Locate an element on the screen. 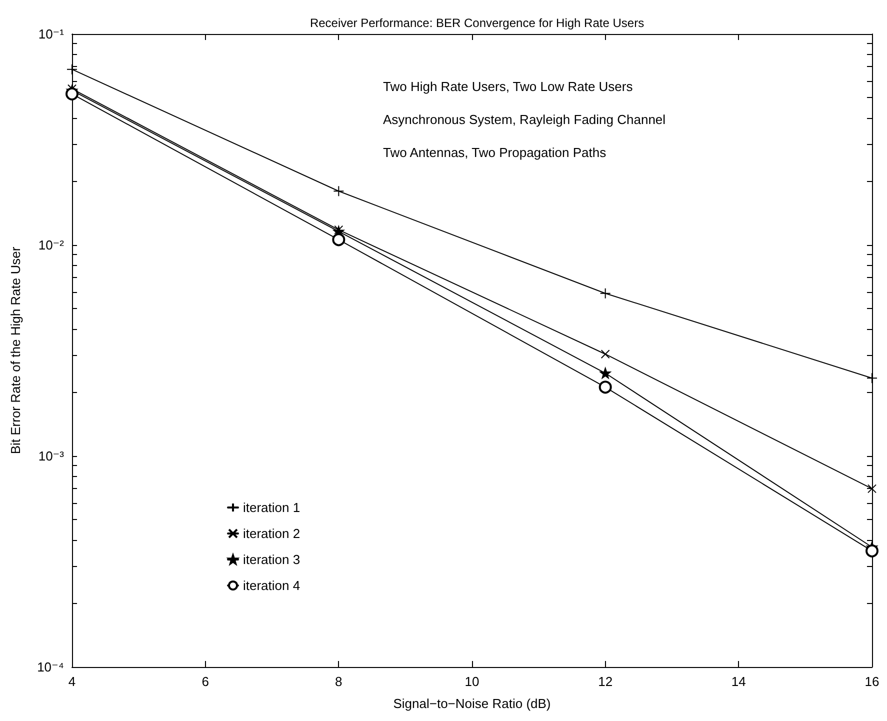  legend-label: iteration 3 is located at coordinates (271, 559).